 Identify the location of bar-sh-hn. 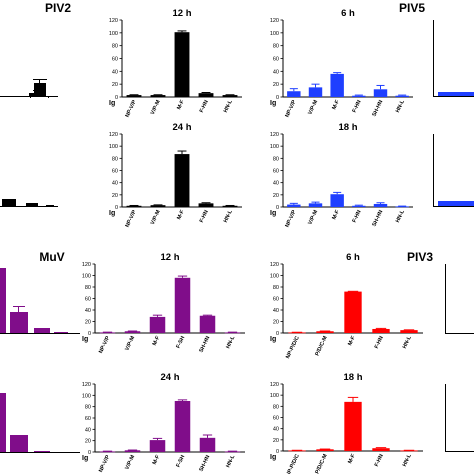
(207, 324).